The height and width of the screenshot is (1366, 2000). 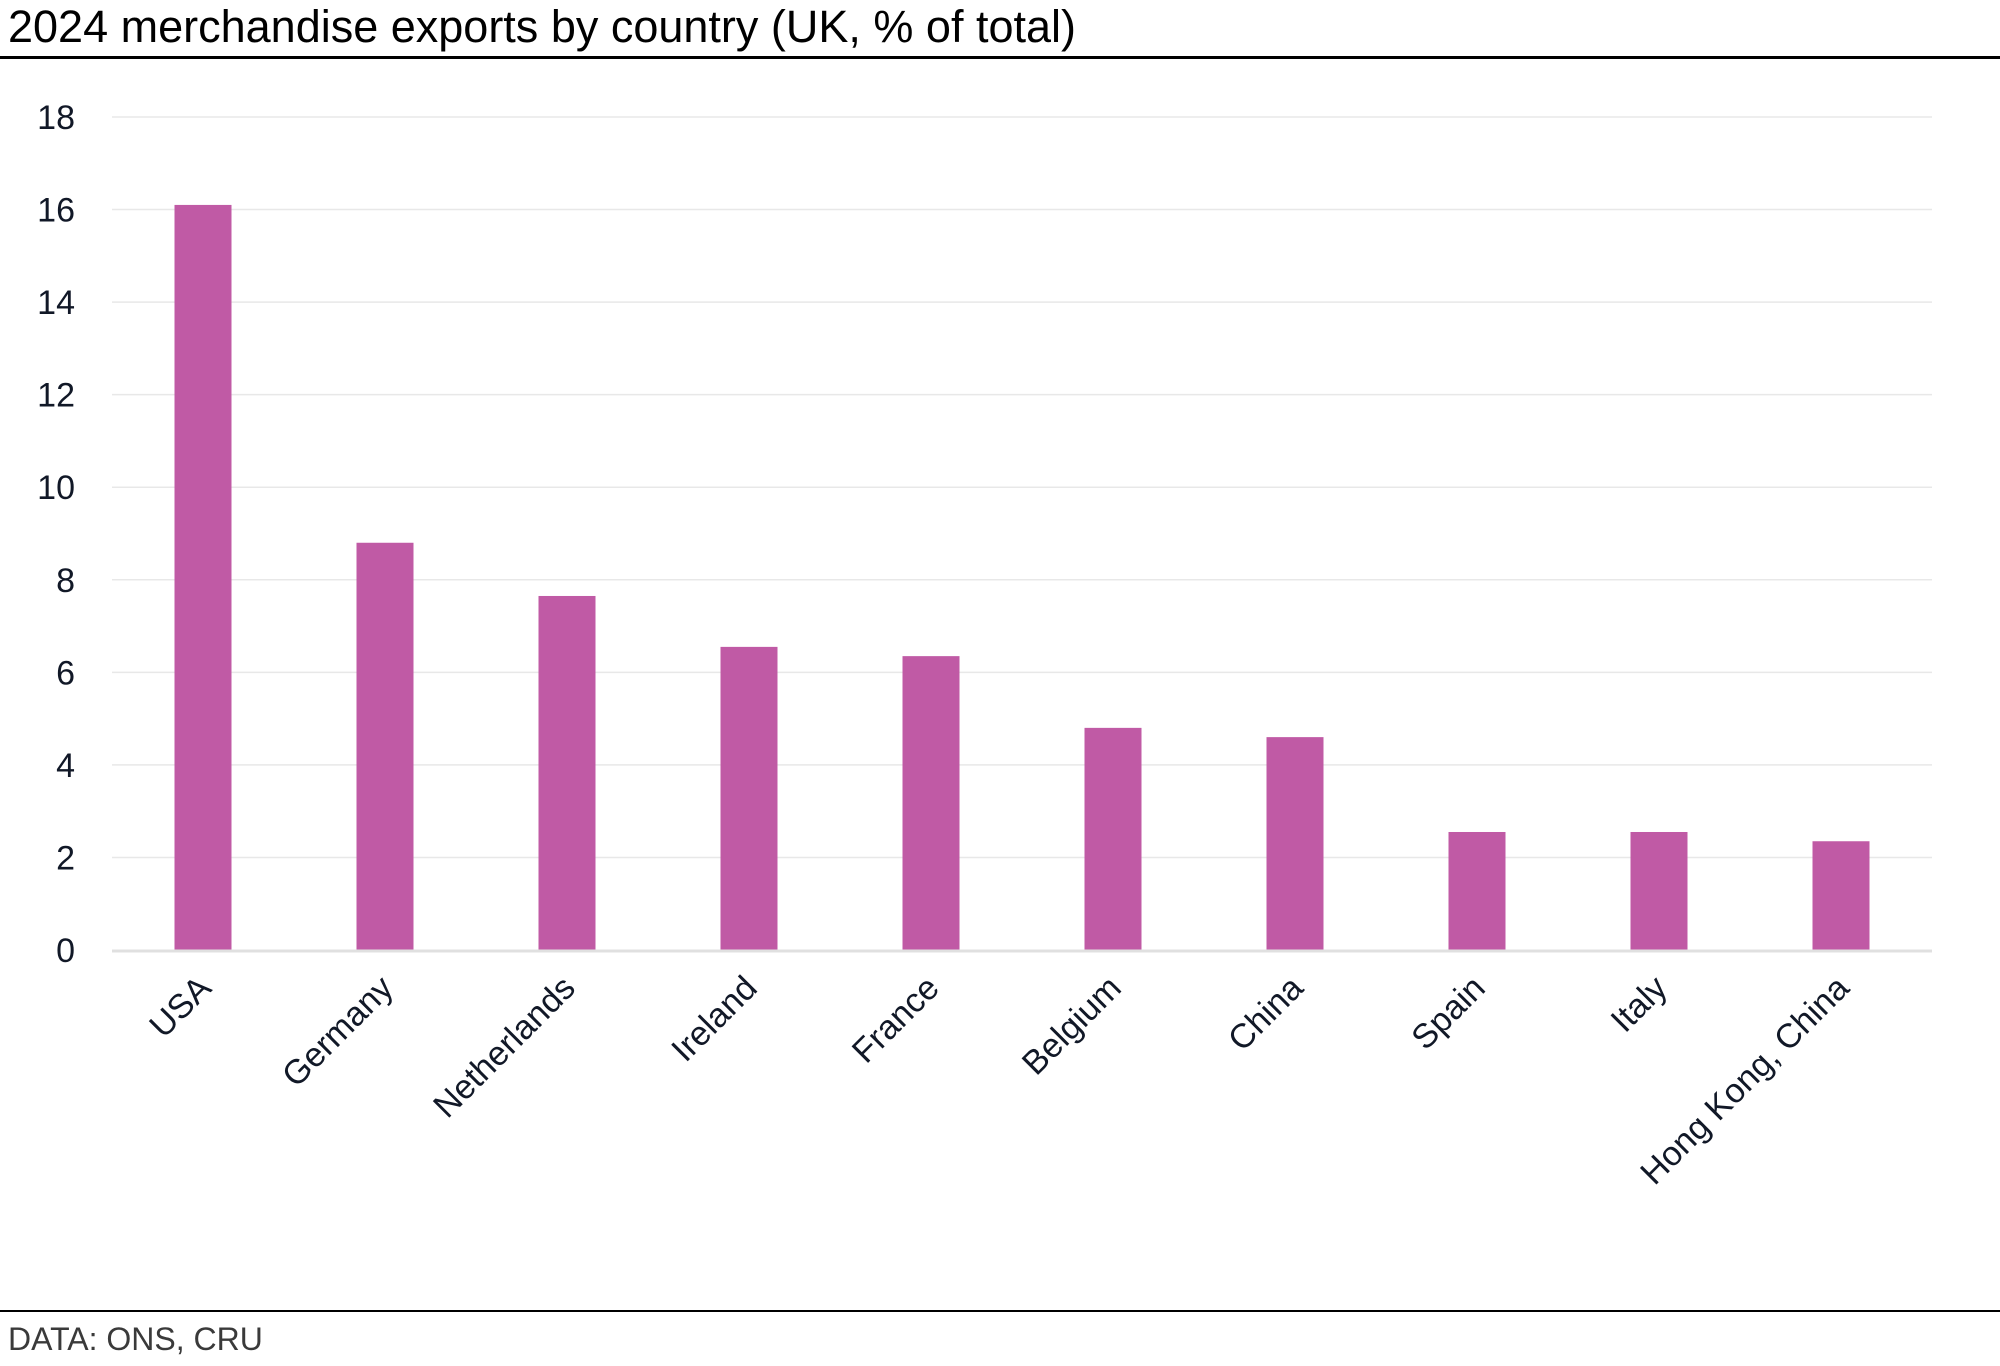 I want to click on bar-china, so click(x=1295, y=843).